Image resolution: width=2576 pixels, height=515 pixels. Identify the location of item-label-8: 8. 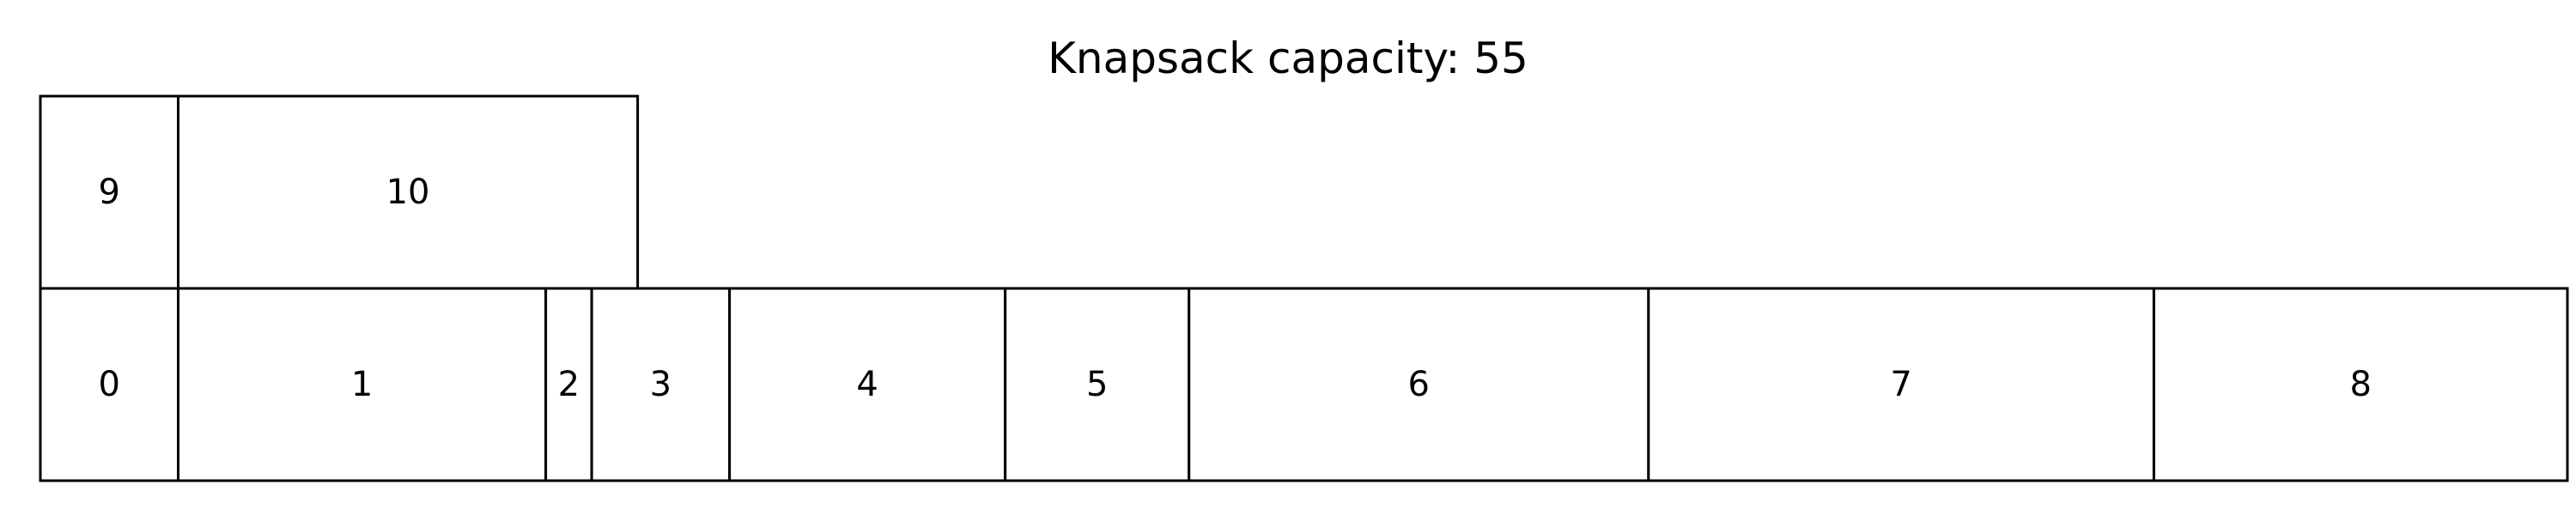
(2360, 384).